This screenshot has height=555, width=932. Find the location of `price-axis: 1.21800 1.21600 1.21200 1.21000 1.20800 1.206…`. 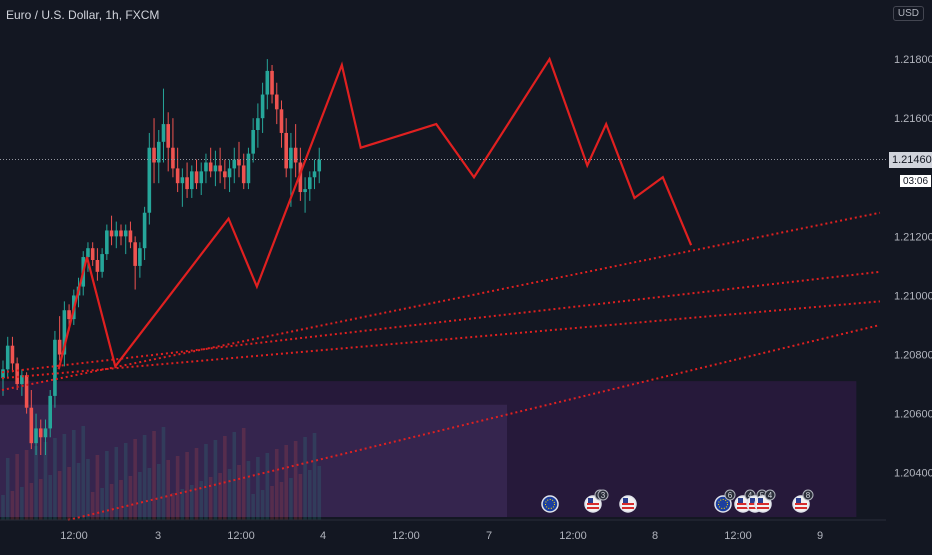

price-axis: 1.21800 1.21600 1.21200 1.21000 1.20800 1.206… is located at coordinates (913, 267).